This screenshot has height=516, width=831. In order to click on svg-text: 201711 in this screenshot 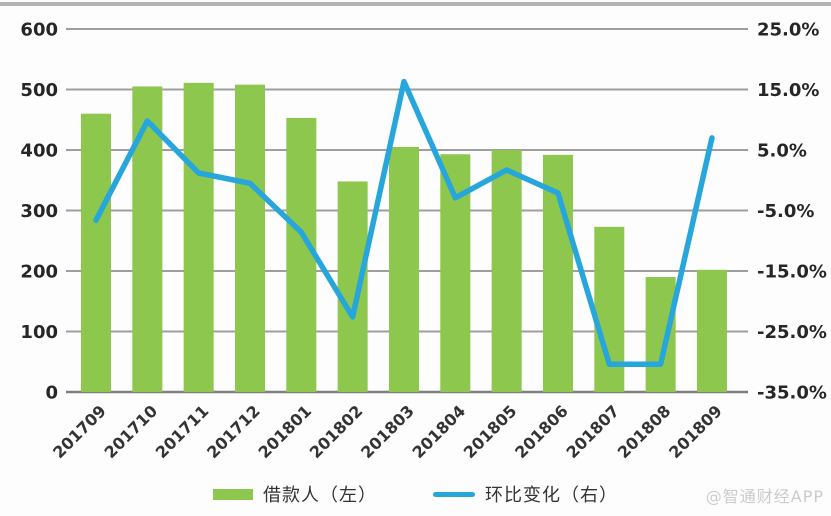, I will do `click(182, 431)`.